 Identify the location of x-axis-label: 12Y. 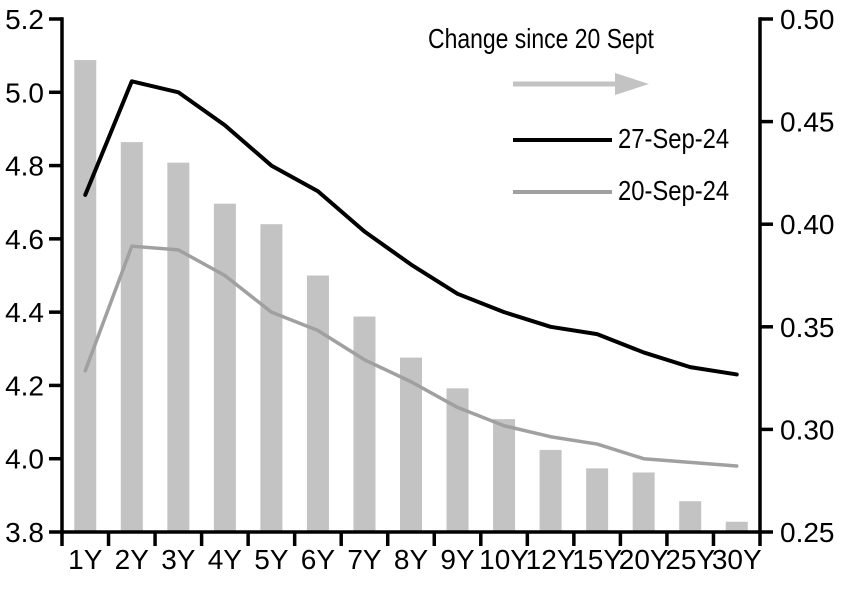
(551, 559).